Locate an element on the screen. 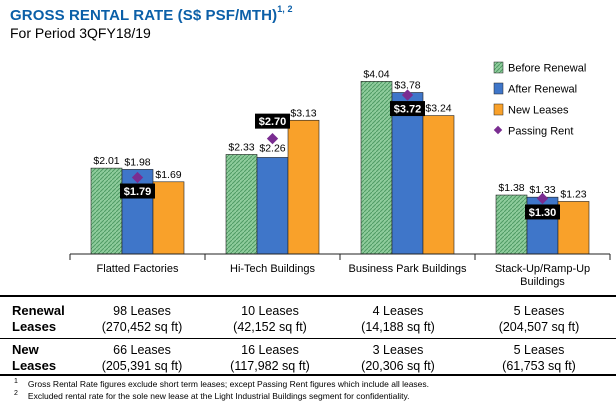 The width and height of the screenshot is (616, 405). data-label: $1.98 is located at coordinates (137, 162).